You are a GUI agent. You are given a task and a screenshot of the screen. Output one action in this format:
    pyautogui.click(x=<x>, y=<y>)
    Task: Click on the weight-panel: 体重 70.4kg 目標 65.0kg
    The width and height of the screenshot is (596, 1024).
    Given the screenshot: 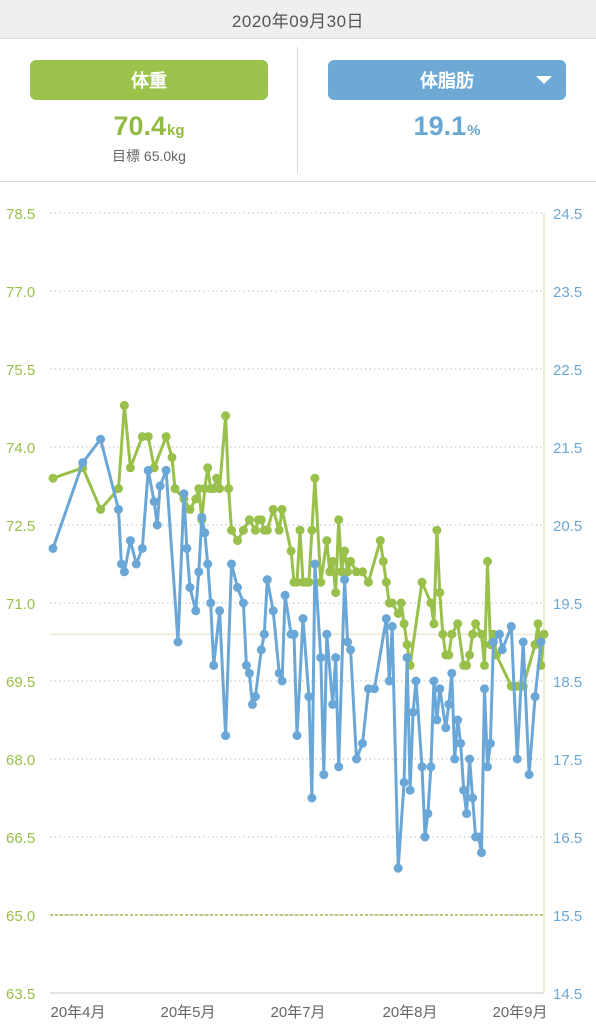 What is the action you would take?
    pyautogui.click(x=149, y=110)
    